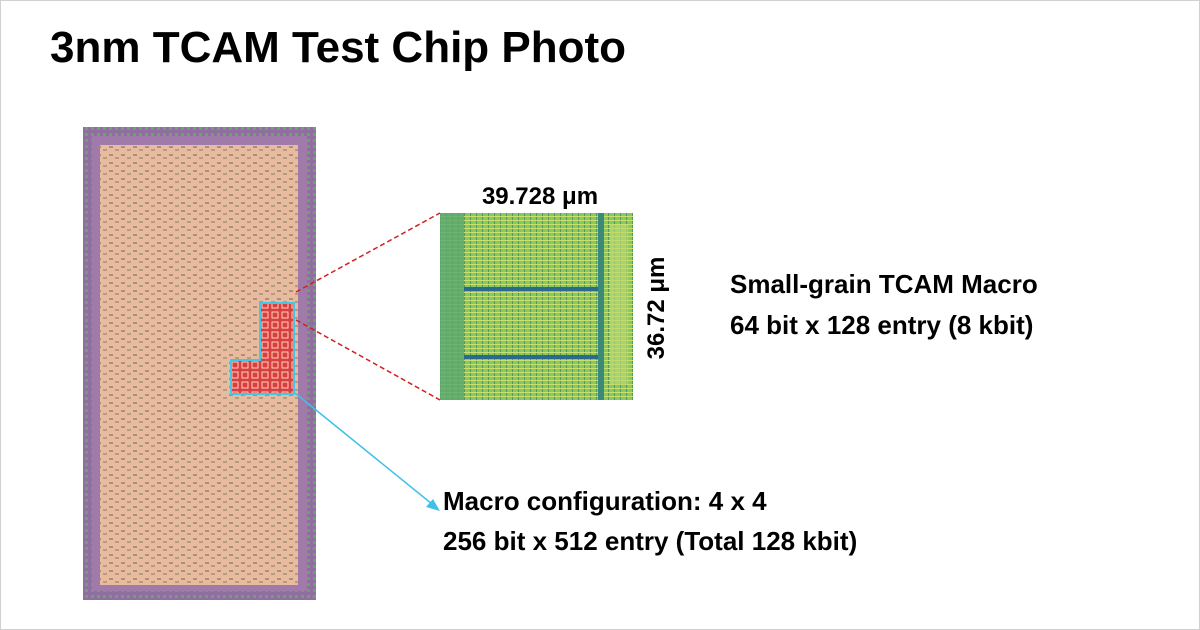 This screenshot has height=630, width=1200. Describe the element at coordinates (884, 284) in the screenshot. I see `macro-name: Small-grain TCAM Macro` at that location.